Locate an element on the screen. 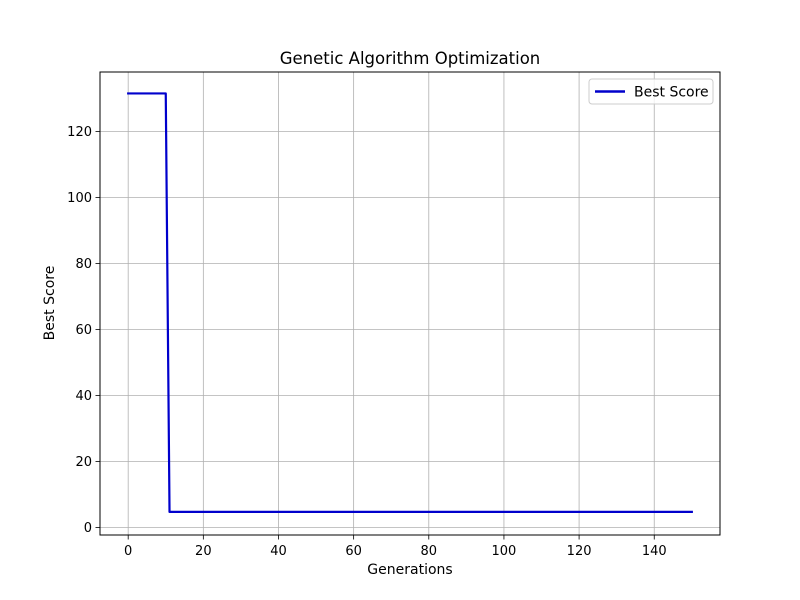 The image size is (800, 600). legend: Best Score is located at coordinates (651, 91).